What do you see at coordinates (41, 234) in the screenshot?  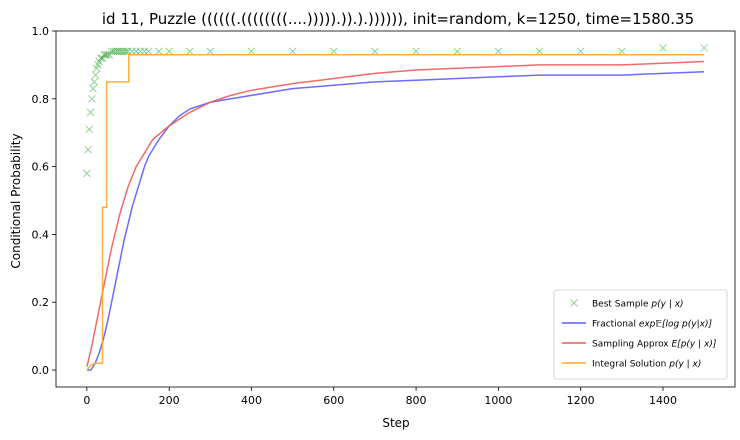 I see `y-tick-label: 0.4` at bounding box center [41, 234].